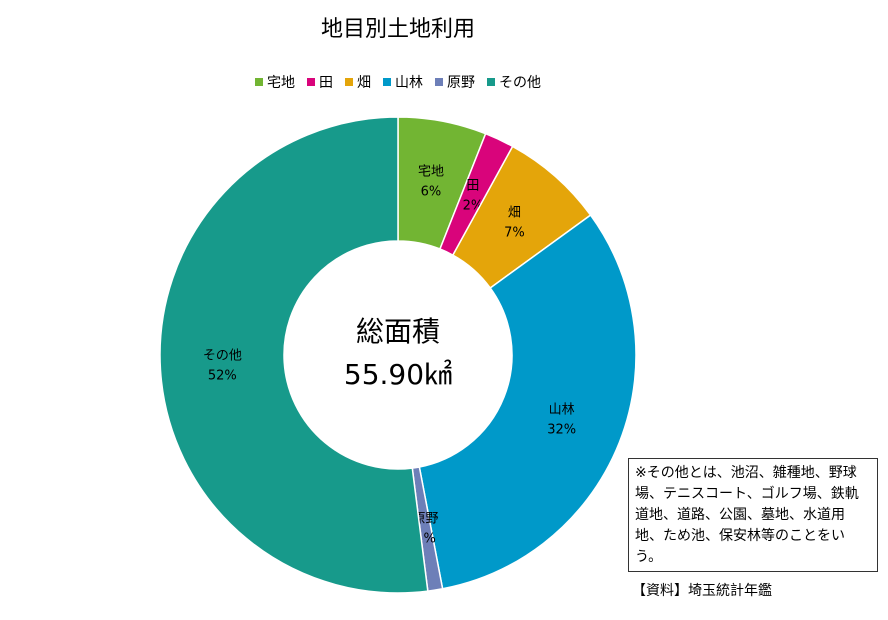  Describe the element at coordinates (514, 232) in the screenshot. I see `slice-value: 7%` at that location.